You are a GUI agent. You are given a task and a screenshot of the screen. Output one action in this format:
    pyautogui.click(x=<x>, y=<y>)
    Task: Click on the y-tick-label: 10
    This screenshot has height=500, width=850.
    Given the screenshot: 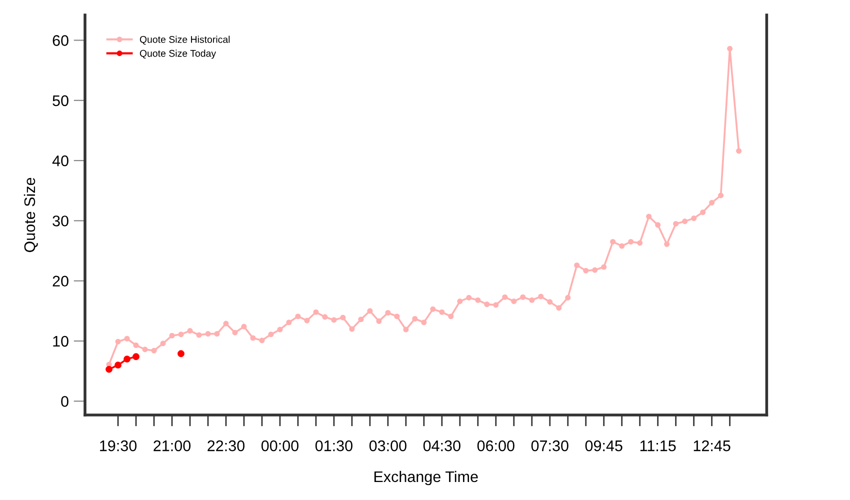 What is the action you would take?
    pyautogui.click(x=60, y=341)
    